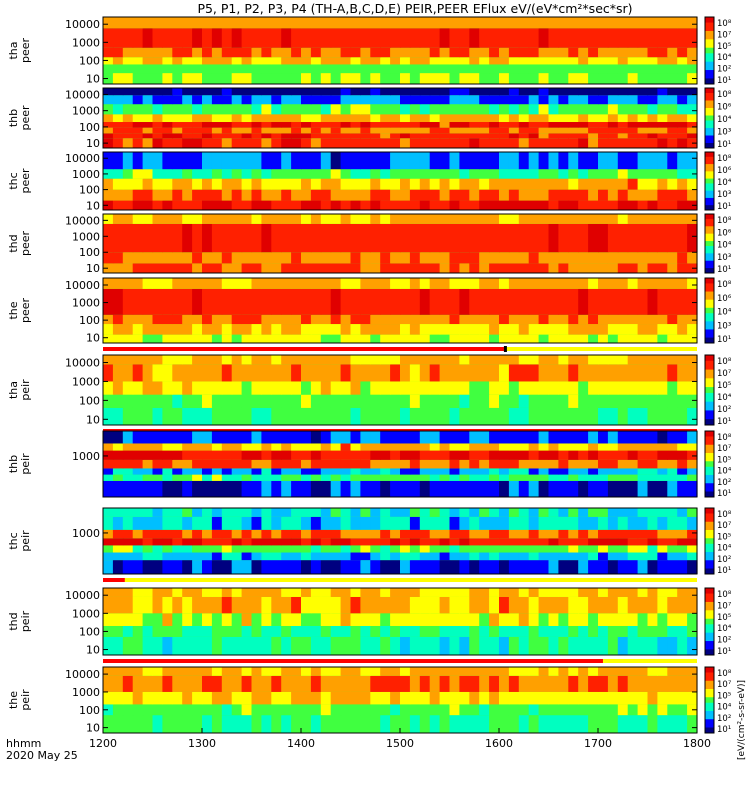 The height and width of the screenshot is (800, 750). What do you see at coordinates (724, 618) in the screenshot?
I see `colorbar-tick-label: 10⁵` at bounding box center [724, 618].